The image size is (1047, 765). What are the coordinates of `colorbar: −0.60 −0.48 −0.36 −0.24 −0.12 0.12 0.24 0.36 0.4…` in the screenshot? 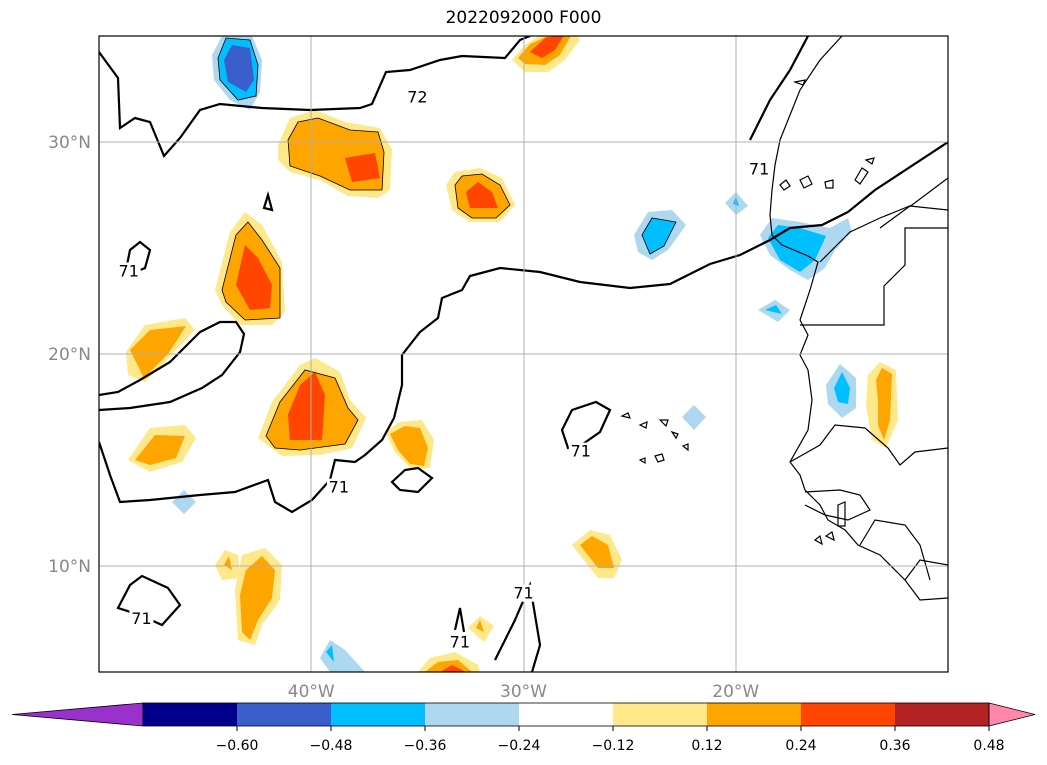 It's located at (523, 728).